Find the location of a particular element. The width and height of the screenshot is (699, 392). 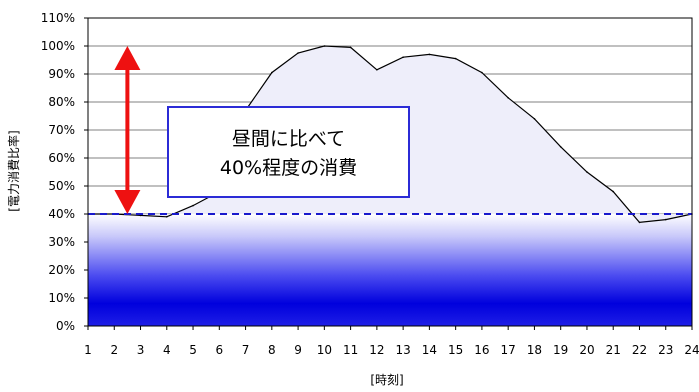

annotation-box: 昼間に比べて 40%程度の消費 is located at coordinates (288, 152).